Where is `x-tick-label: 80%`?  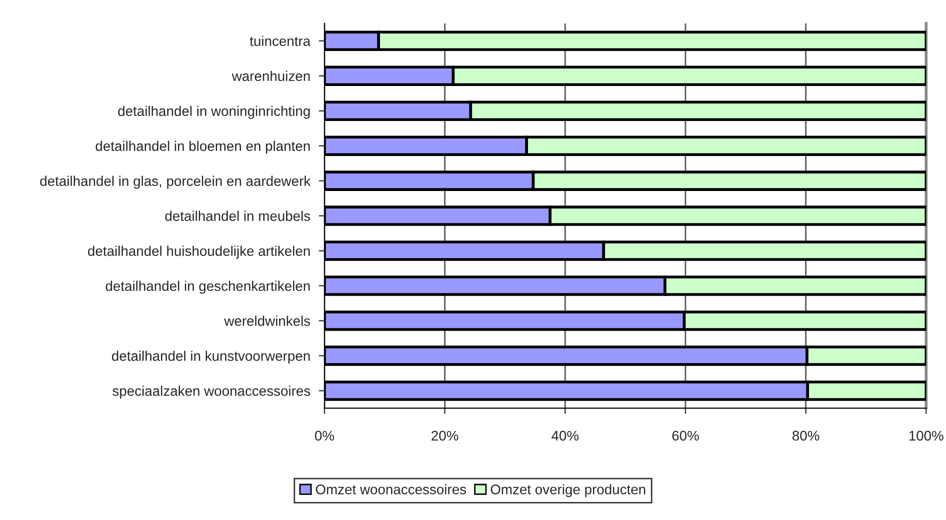
x-tick-label: 80% is located at coordinates (806, 435).